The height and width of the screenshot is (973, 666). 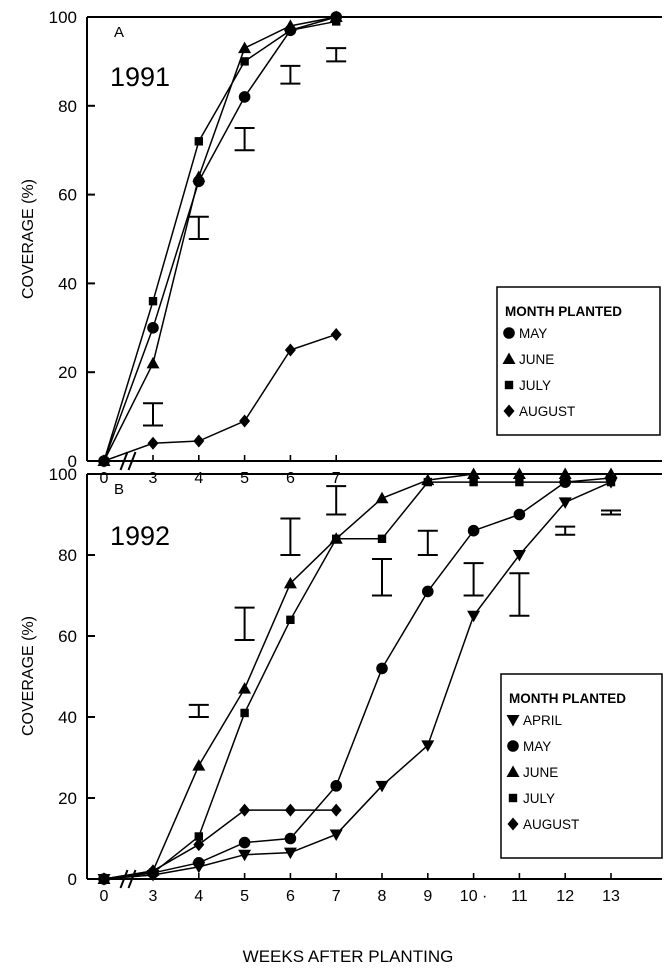 What do you see at coordinates (565, 896) in the screenshot?
I see `x-tick-label: 12` at bounding box center [565, 896].